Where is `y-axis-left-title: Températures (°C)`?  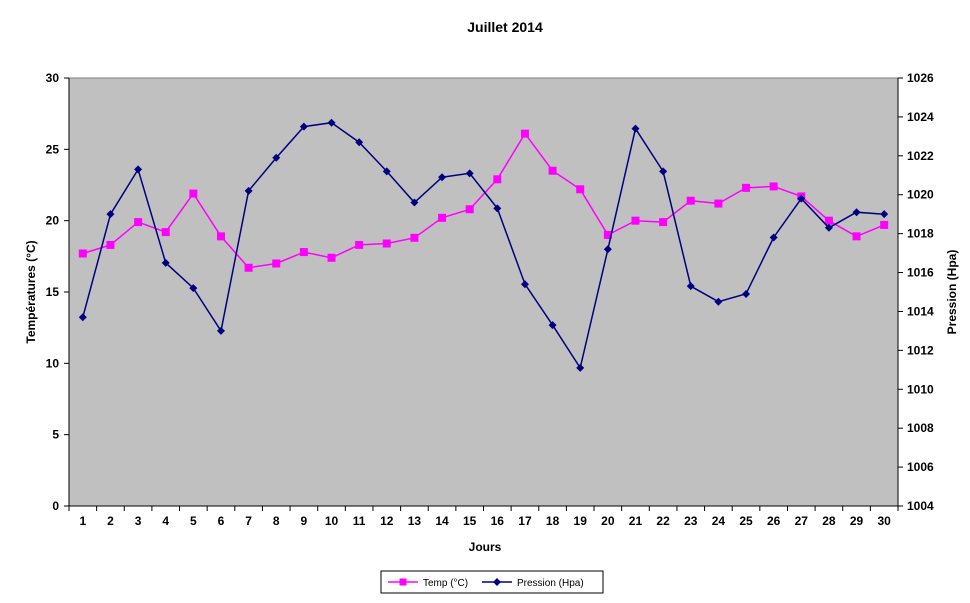
y-axis-left-title: Températures (°C) is located at coordinates (31, 291).